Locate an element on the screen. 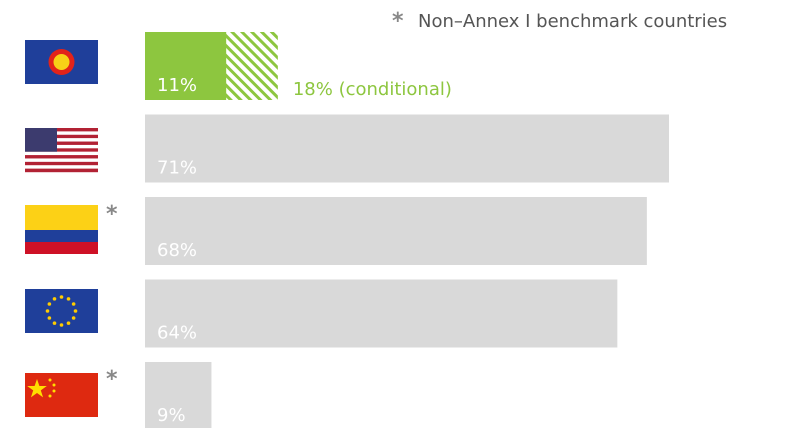  note: * Non–Annex I benchmark countries is located at coordinates (559, 21).